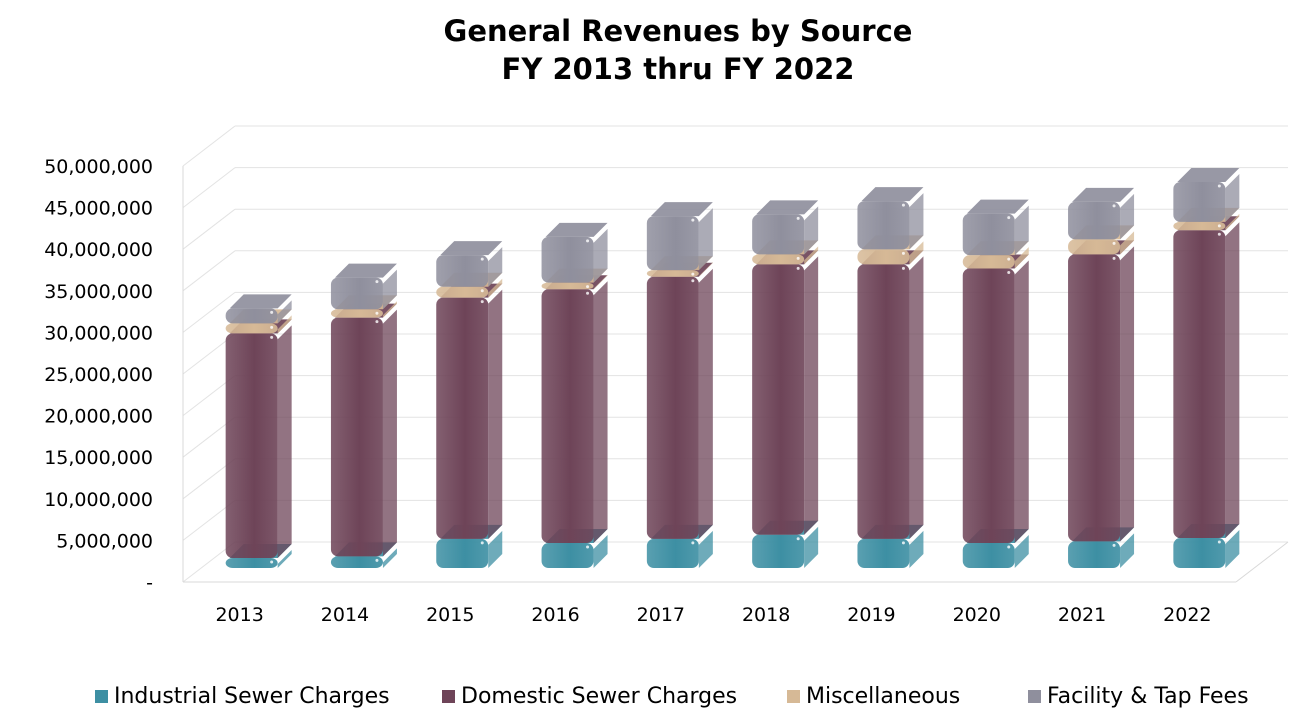 Image resolution: width=1306 pixels, height=710 pixels. What do you see at coordinates (258, 309) in the screenshot?
I see `bar-2013-facility-tap-fees` at bounding box center [258, 309].